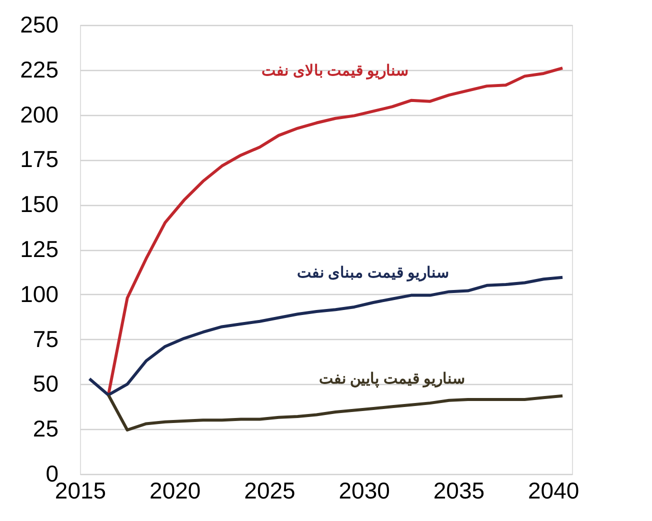 The height and width of the screenshot is (521, 652). I want to click on series-label: سناریو قیمت بالای نفت, so click(336, 71).